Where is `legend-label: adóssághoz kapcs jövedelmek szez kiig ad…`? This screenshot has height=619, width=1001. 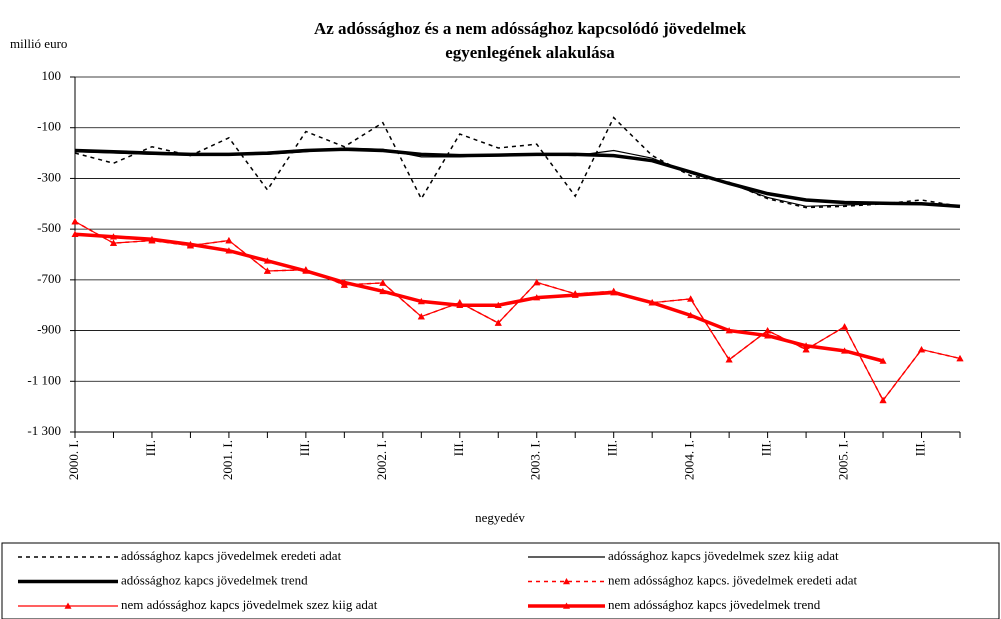
legend-label: adóssághoz kapcs jövedelmek szez kiig ad… is located at coordinates (723, 555).